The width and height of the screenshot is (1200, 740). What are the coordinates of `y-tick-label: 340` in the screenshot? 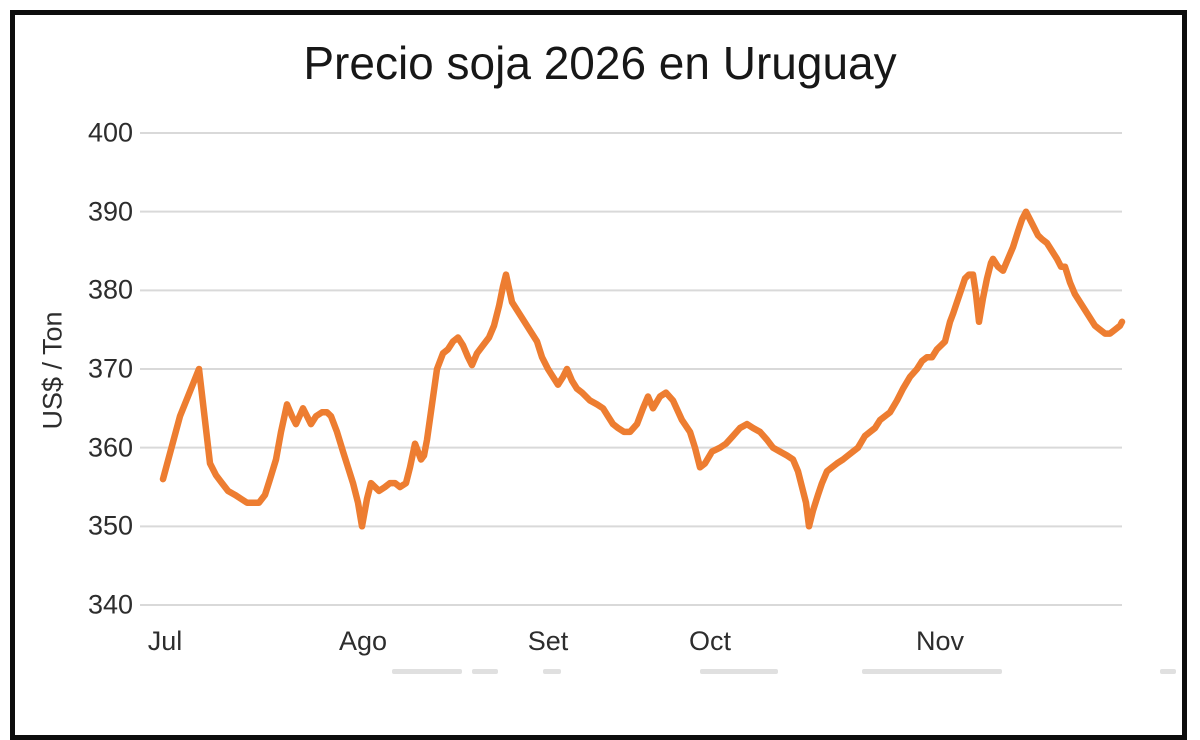 It's located at (110, 604).